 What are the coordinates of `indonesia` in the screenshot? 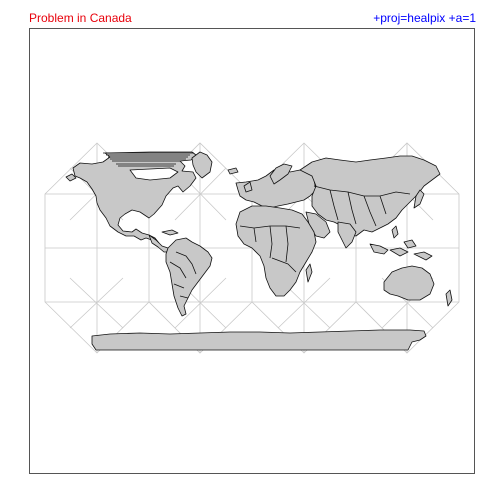 It's located at (393, 248).